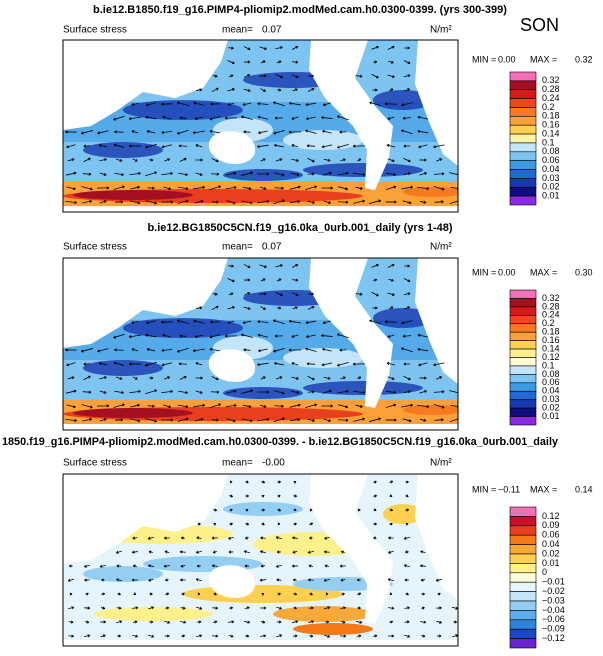 The width and height of the screenshot is (603, 656). Describe the element at coordinates (551, 298) in the screenshot. I see `colorbar-label: 0.32` at that location.